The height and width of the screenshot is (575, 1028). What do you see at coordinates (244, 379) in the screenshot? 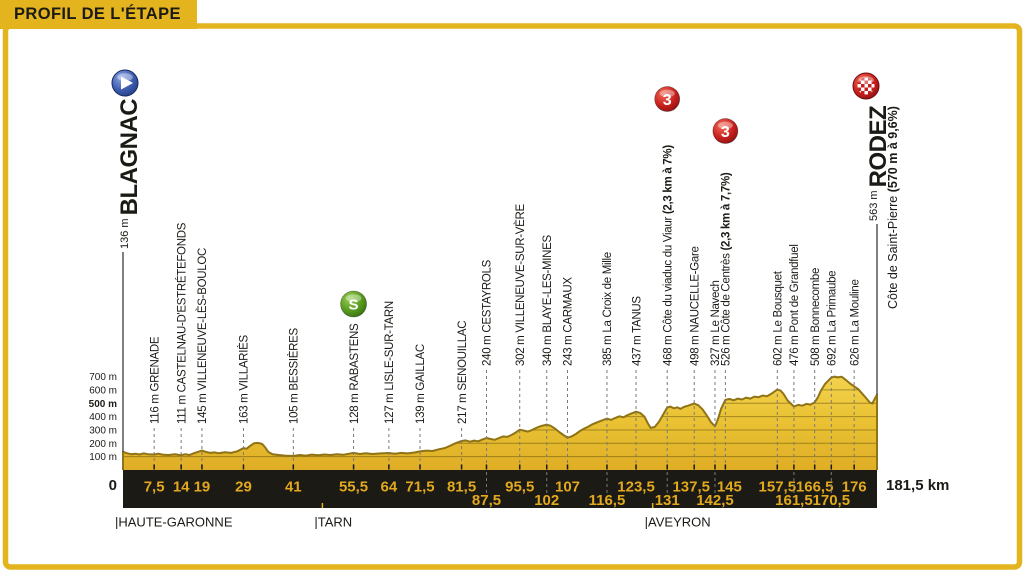
I see `waypoint-label: 163 m VILLARIÈS` at bounding box center [244, 379].